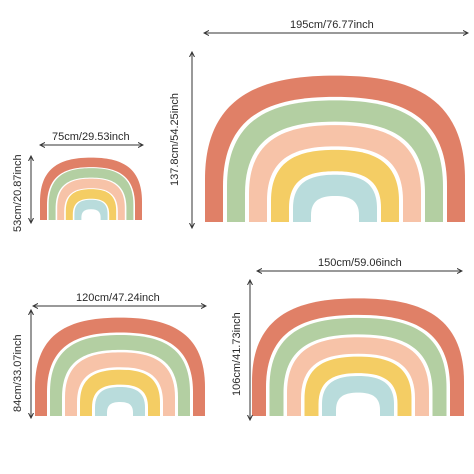  Describe the element at coordinates (18, 373) in the screenshot. I see `medium-height-label: 84cm/33.07inch` at that location.